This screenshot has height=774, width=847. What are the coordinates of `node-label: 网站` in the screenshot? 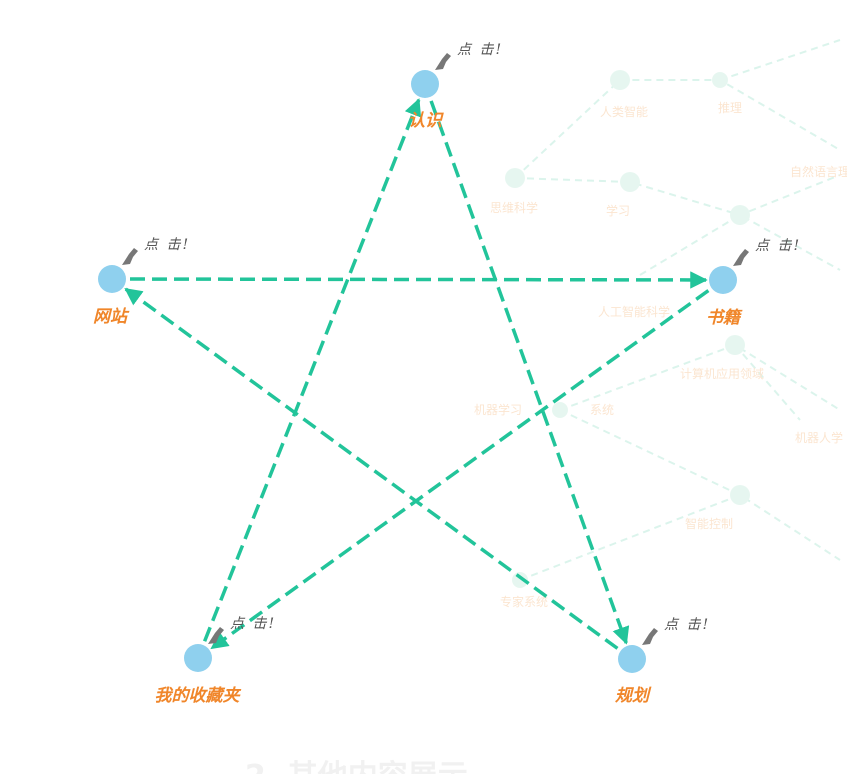 It's located at (111, 317).